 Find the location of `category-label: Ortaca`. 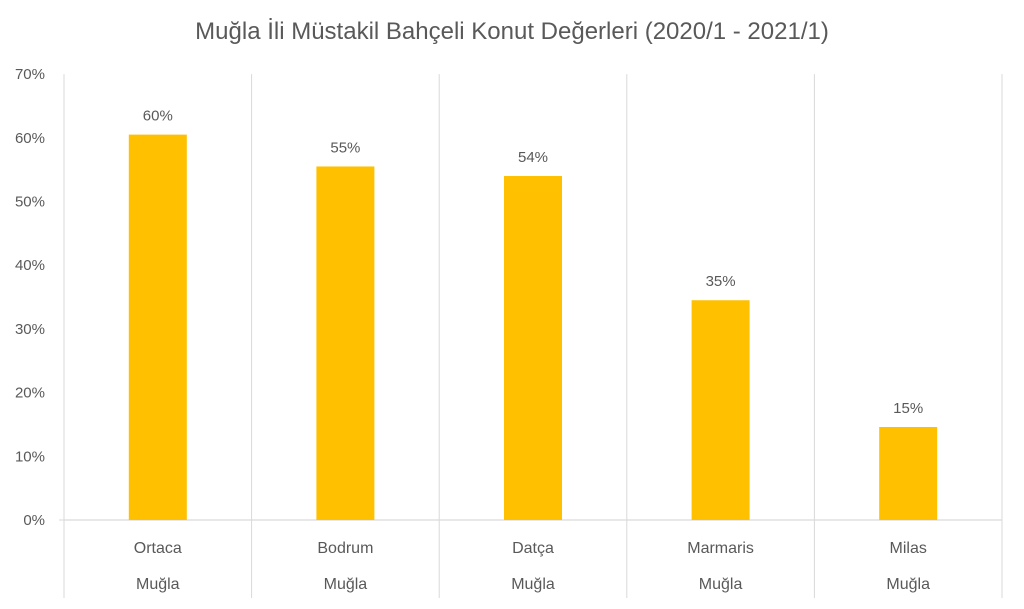

category-label: Ortaca is located at coordinates (158, 548).